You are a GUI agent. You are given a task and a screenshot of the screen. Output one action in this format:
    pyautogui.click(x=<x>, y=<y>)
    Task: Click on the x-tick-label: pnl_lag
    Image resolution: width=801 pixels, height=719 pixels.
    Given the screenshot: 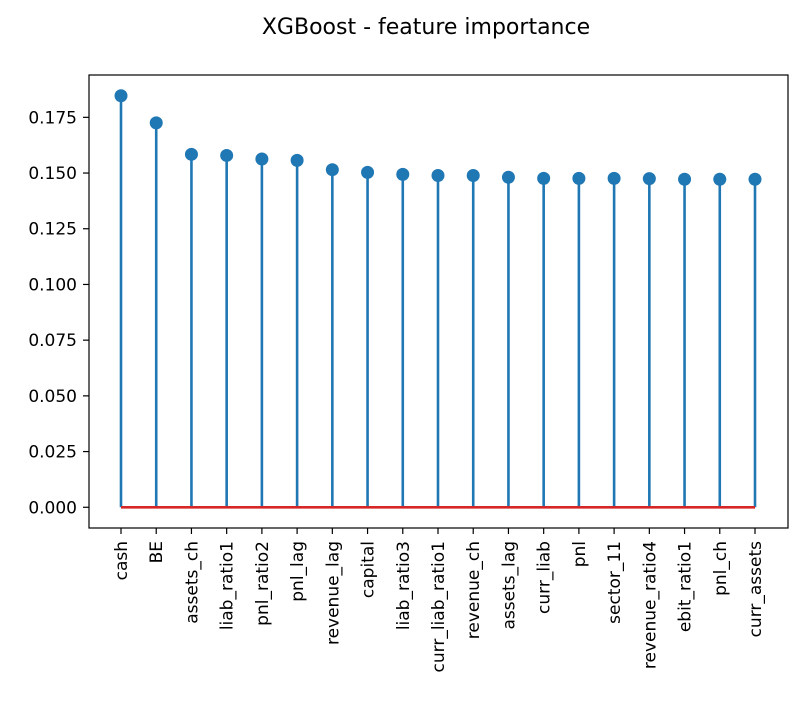 What is the action you would take?
    pyautogui.click(x=298, y=571)
    